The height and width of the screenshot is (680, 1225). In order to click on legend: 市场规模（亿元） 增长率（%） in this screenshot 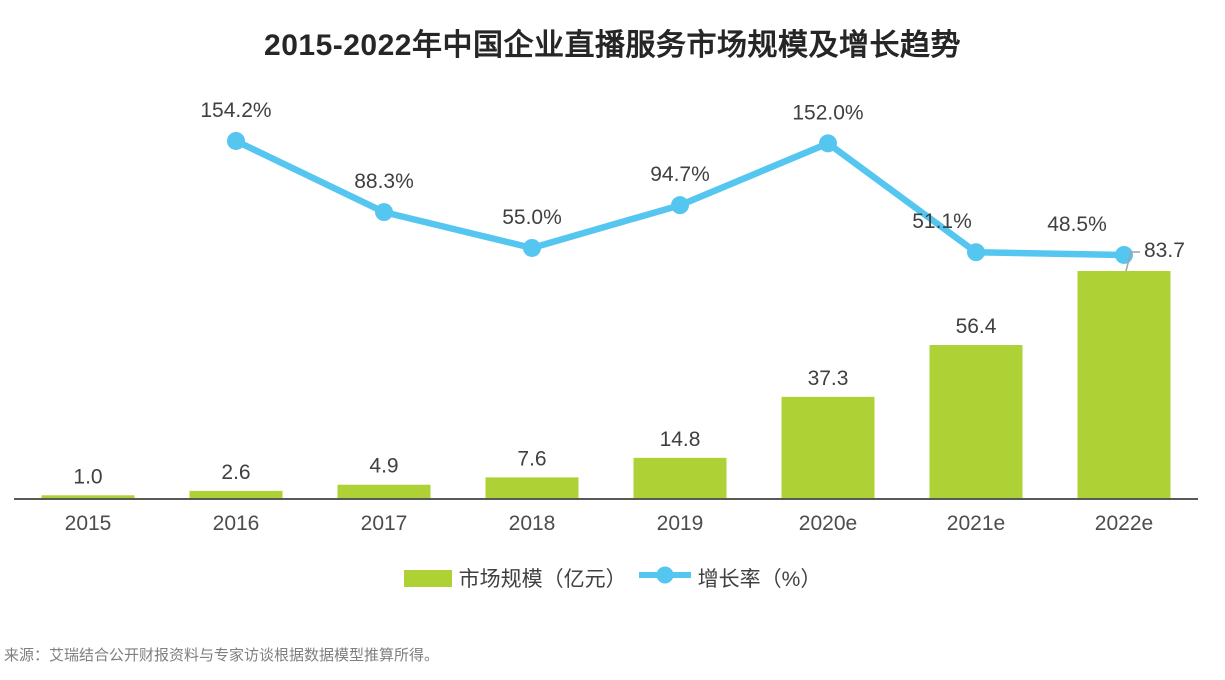, I will do `click(612, 578)`.